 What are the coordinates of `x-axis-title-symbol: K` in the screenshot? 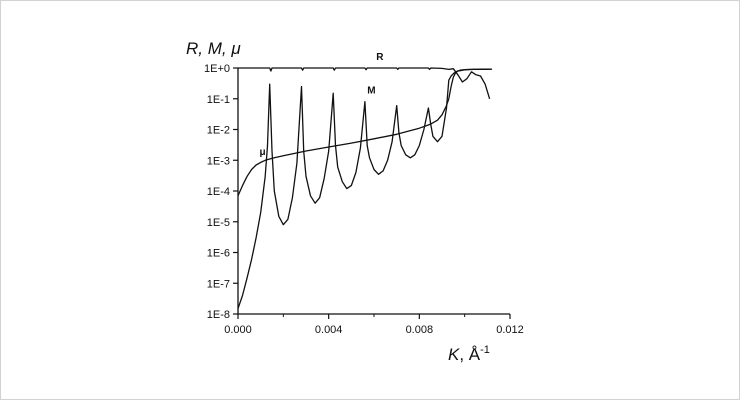 It's located at (454, 354).